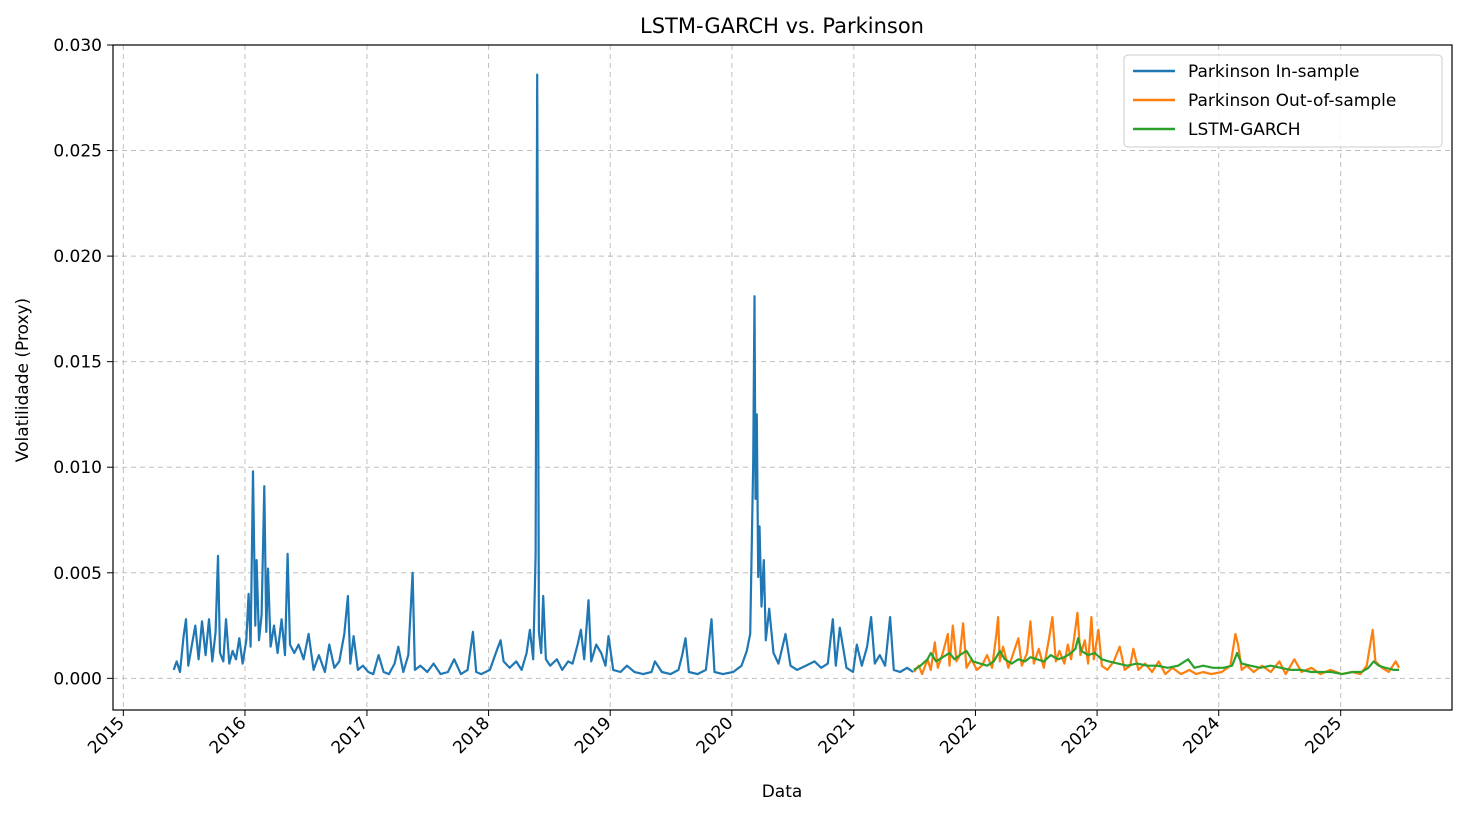  Describe the element at coordinates (77, 468) in the screenshot. I see `y-tick-label: 0.010` at that location.